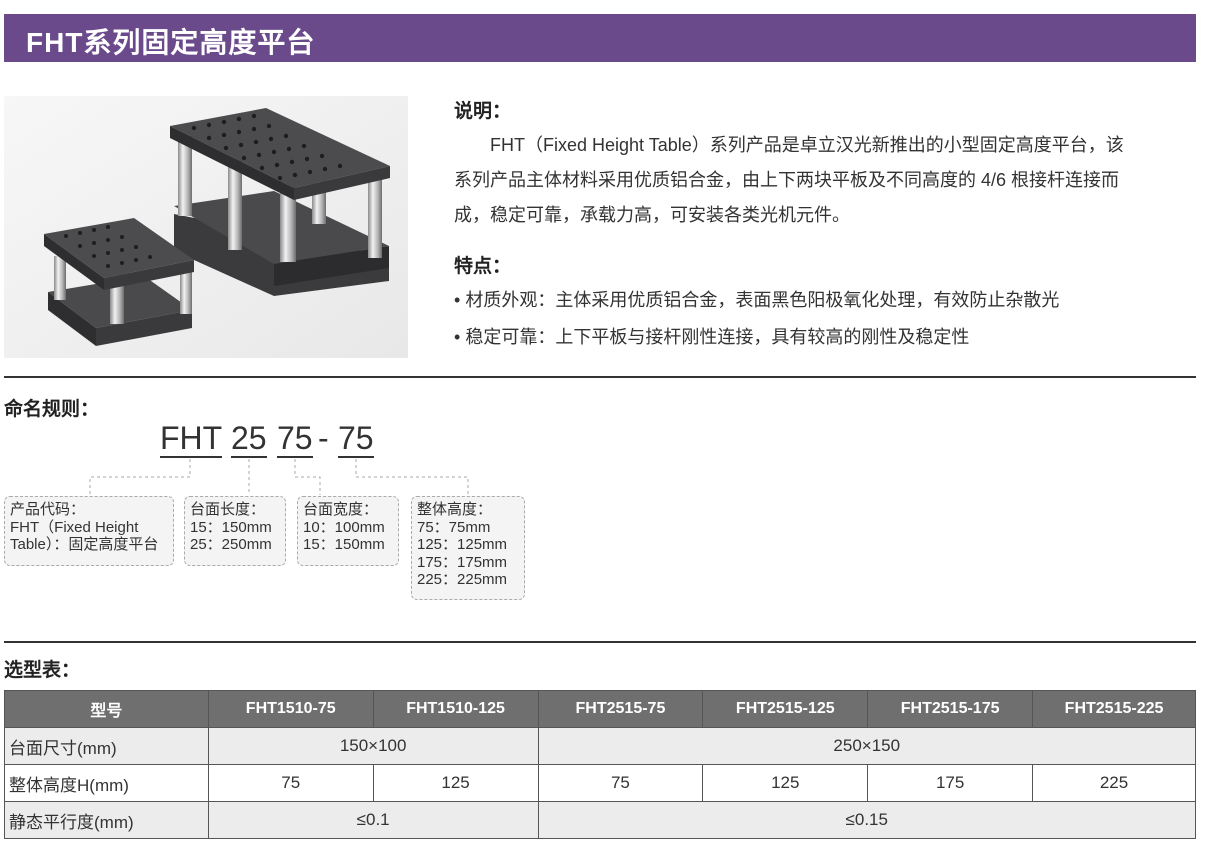  Describe the element at coordinates (373, 746) in the screenshot. I see `table-cell: 150×100` at that location.